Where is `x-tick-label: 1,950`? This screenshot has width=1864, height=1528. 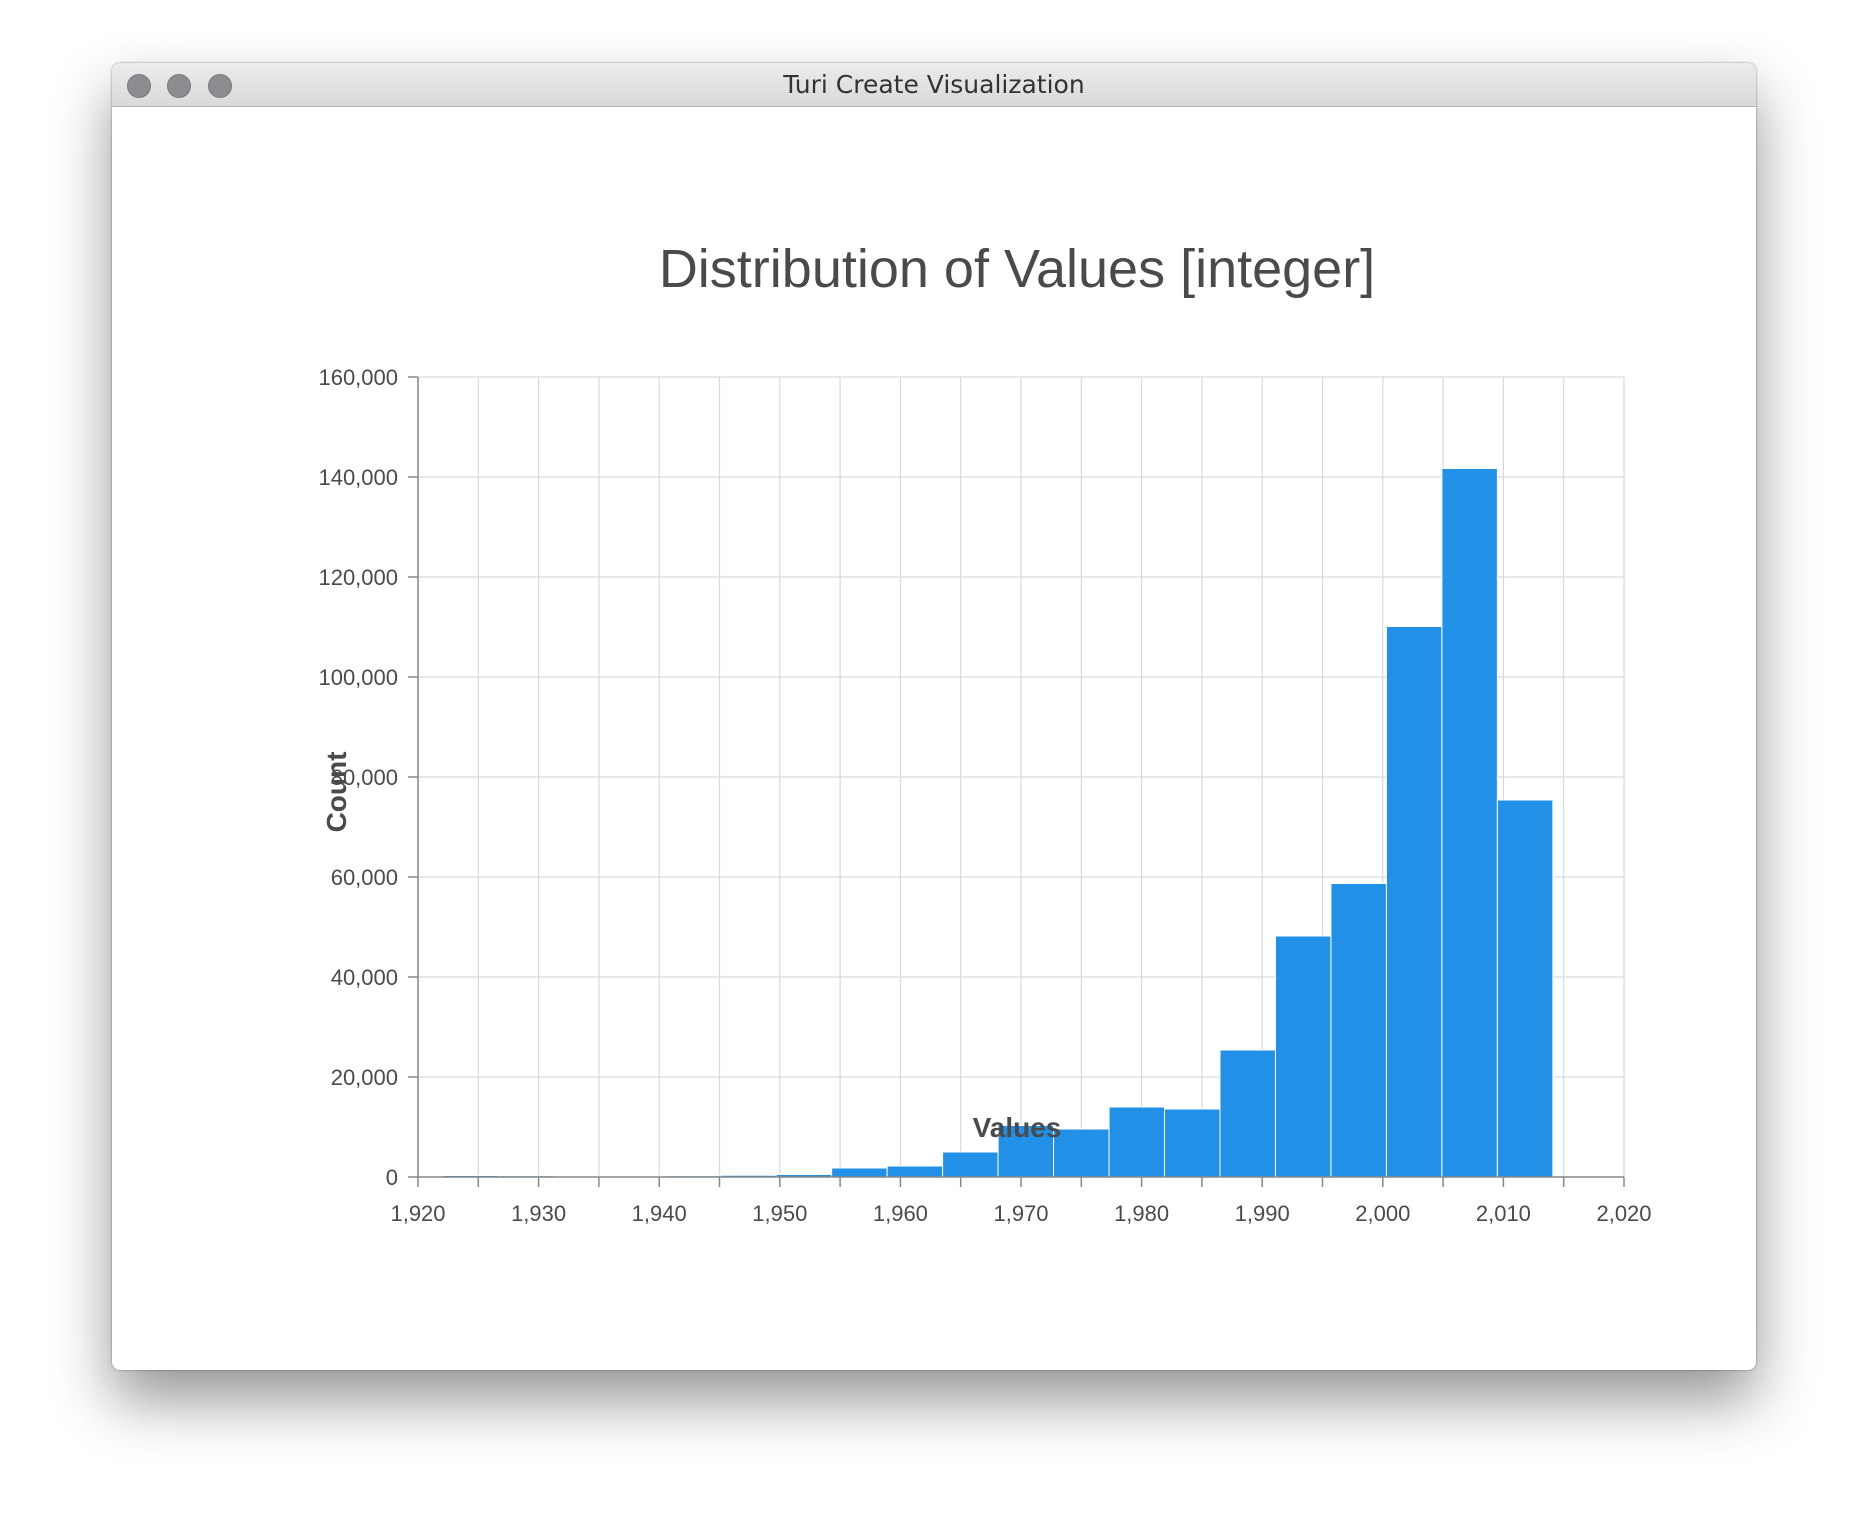
x-tick-label: 1,950 is located at coordinates (779, 1213).